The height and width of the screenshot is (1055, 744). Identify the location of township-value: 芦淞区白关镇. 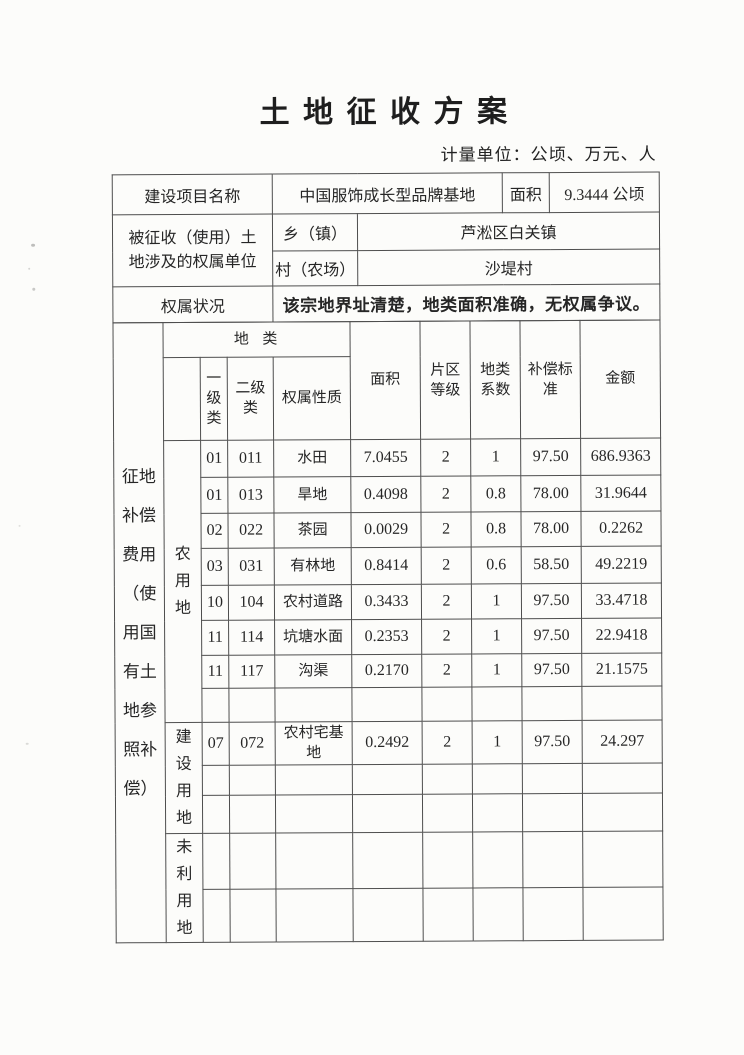
(508, 231).